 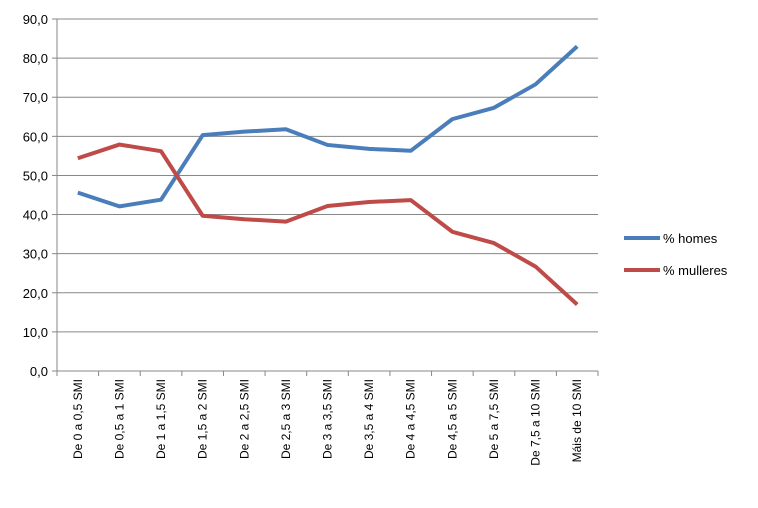 I want to click on y-tick-label: 70,0, so click(x=35, y=97).